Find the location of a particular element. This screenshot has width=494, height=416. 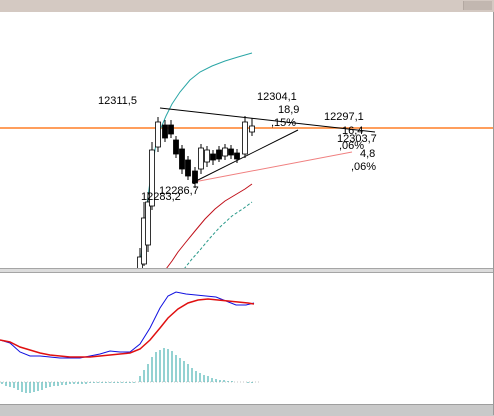

macd-line is located at coordinates (127, 325).